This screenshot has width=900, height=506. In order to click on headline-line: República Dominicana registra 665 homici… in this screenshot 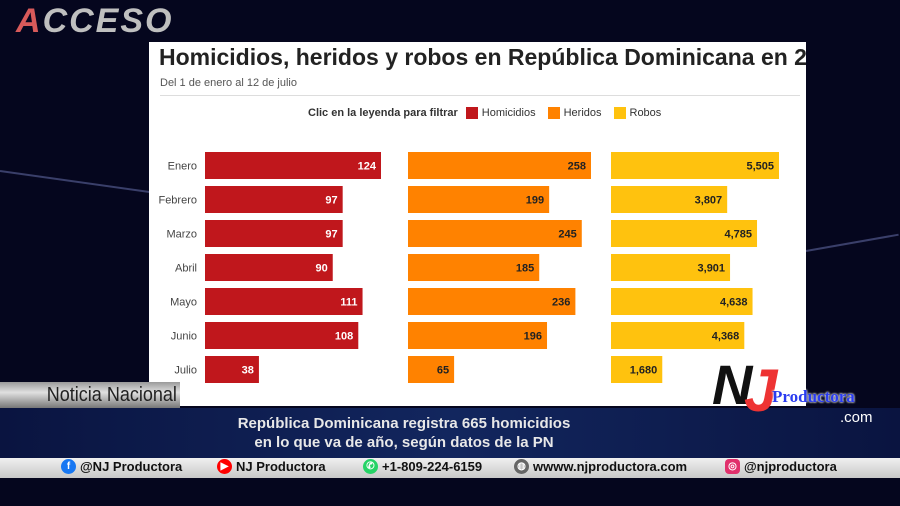, I will do `click(404, 423)`.